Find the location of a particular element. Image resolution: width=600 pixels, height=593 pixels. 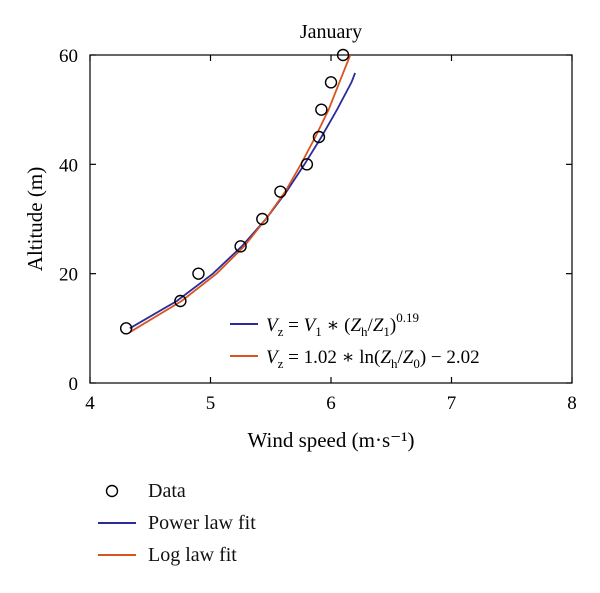

legend-label: Log law fit is located at coordinates (192, 554).